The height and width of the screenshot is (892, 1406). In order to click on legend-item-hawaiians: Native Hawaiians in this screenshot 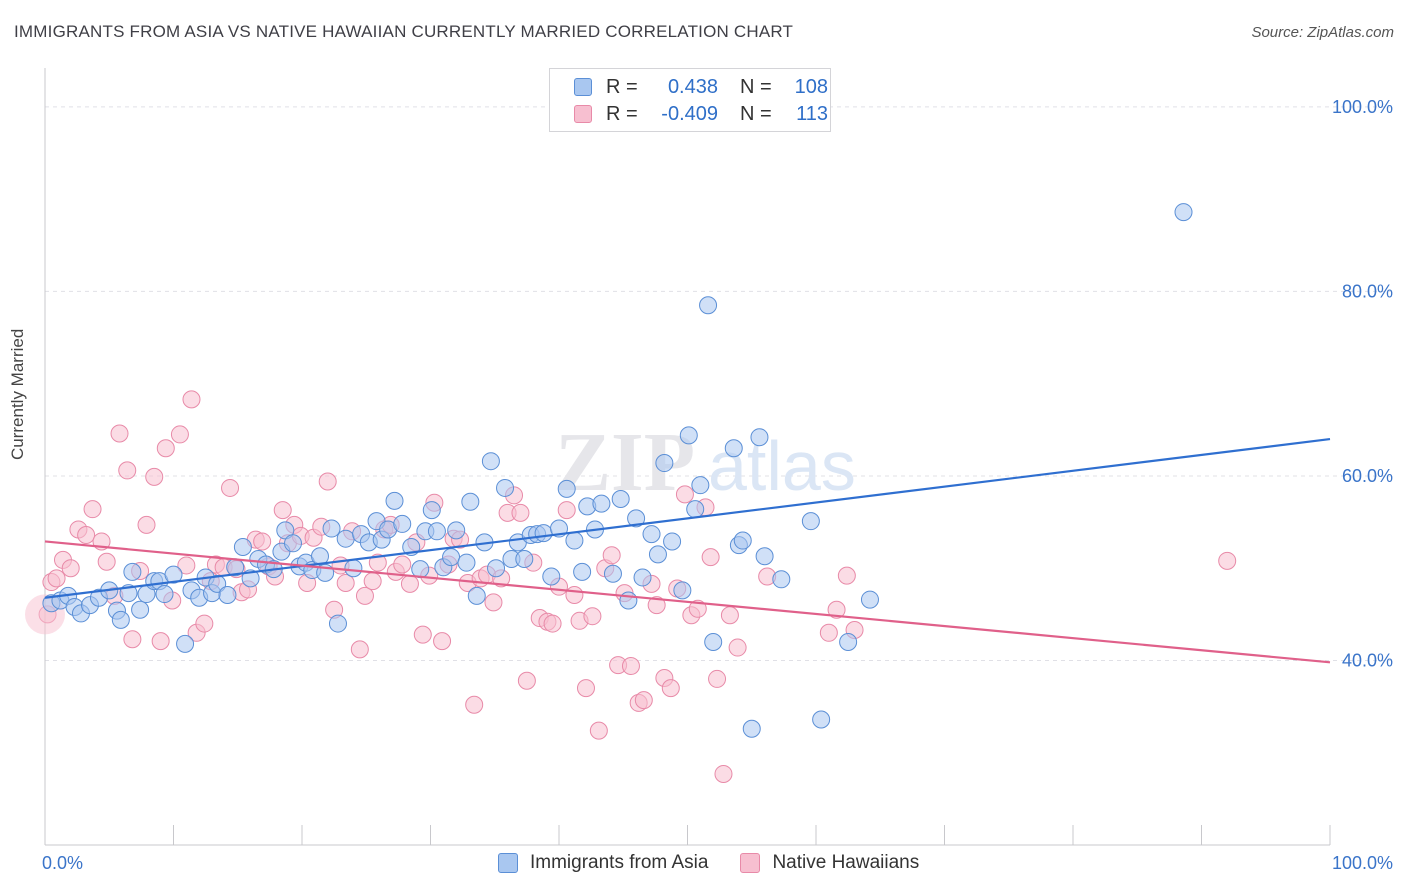, I will do `click(829, 863)`.